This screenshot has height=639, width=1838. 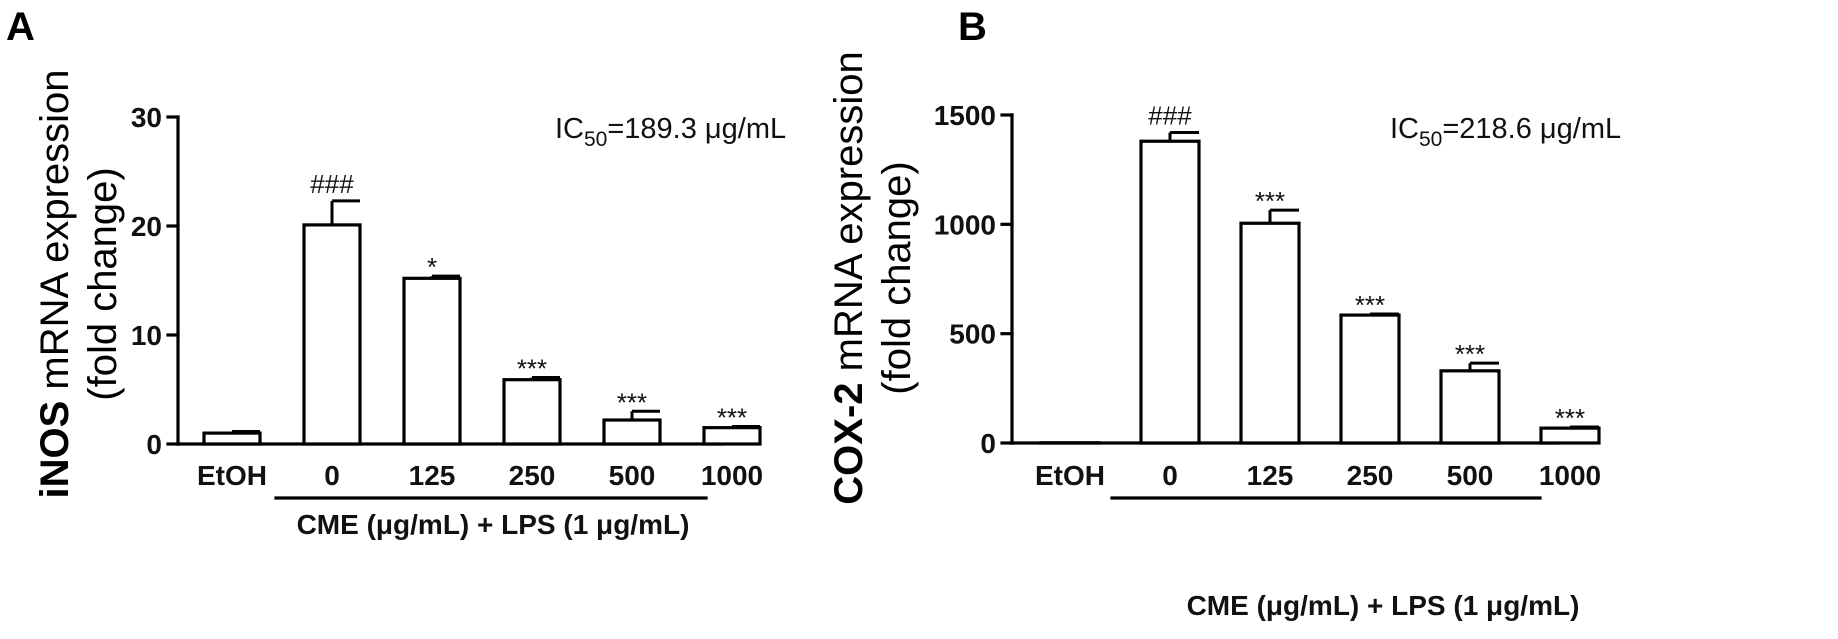 I want to click on y-tick-label: 1000, so click(x=965, y=224).